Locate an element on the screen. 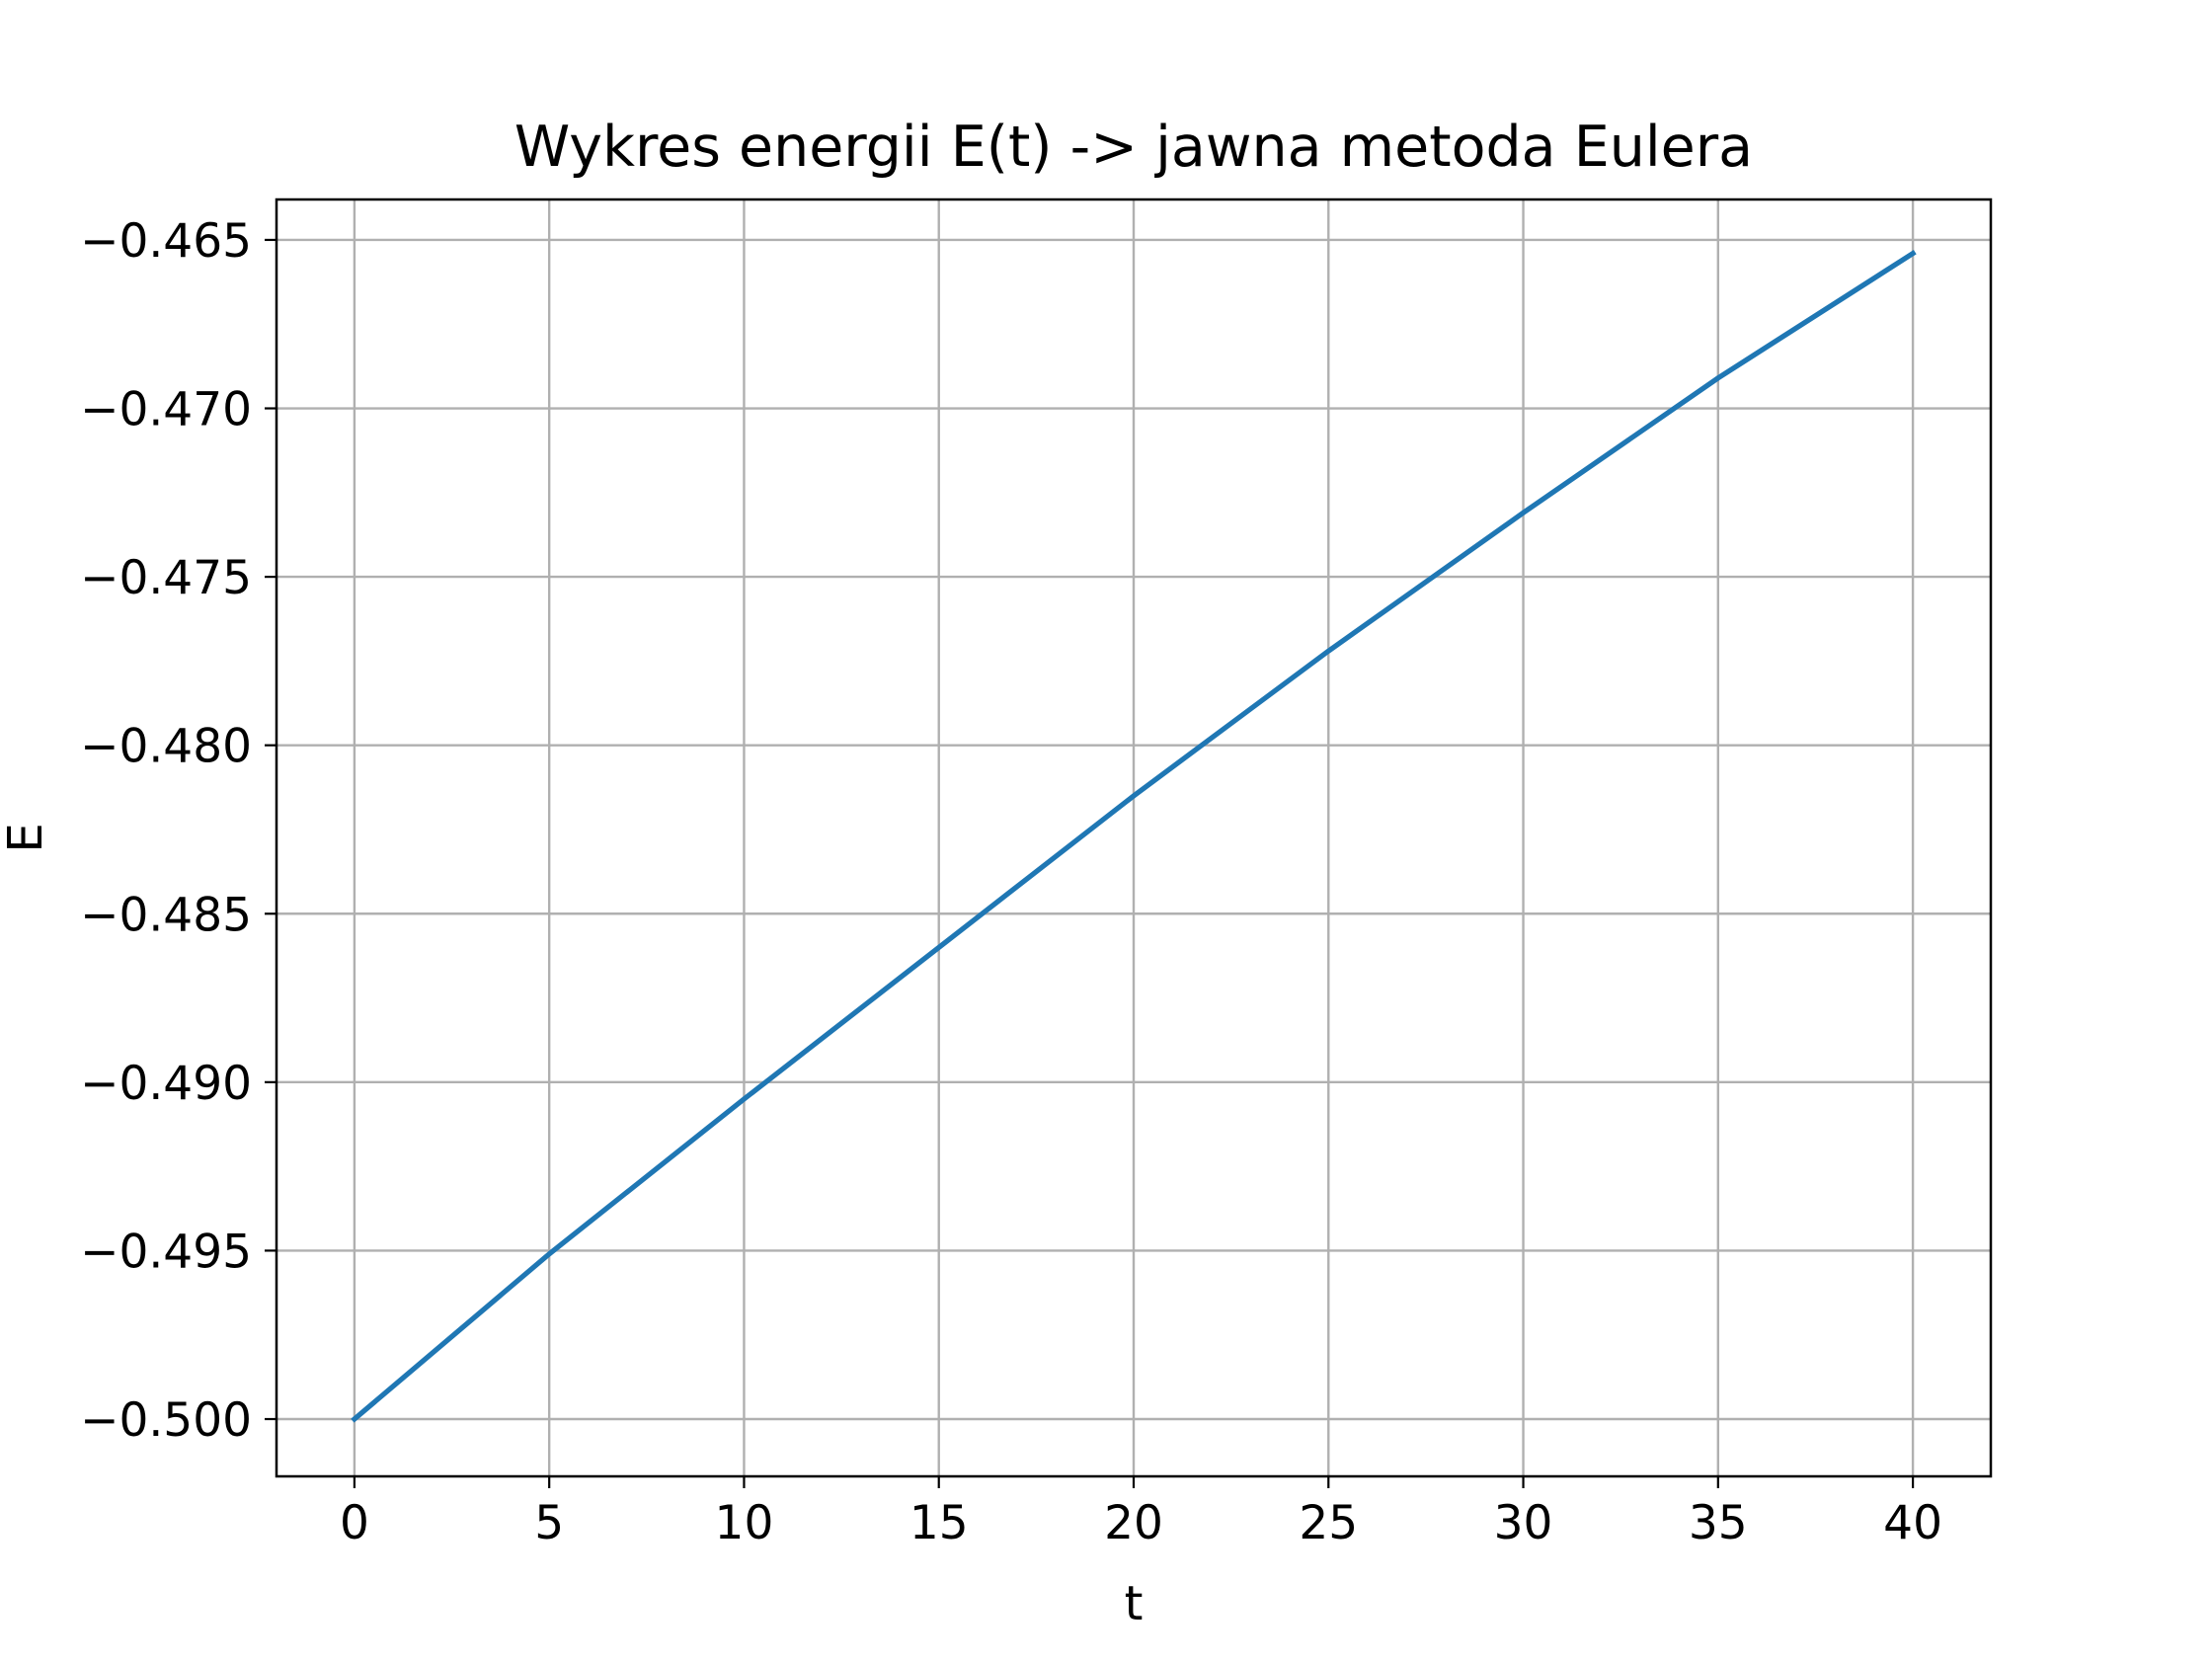  y-axis-label: E is located at coordinates (27, 837).